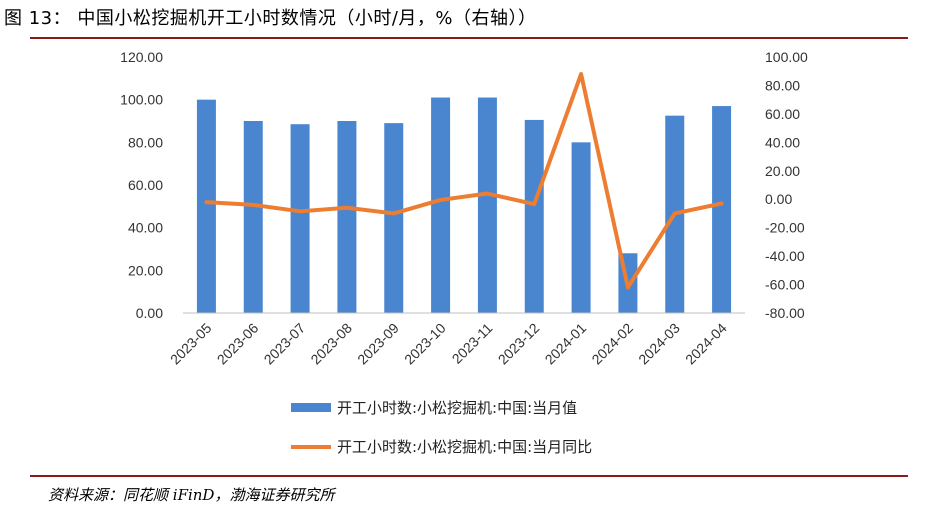  What do you see at coordinates (331, 344) in the screenshot?
I see `x-tick-label: 2023-08` at bounding box center [331, 344].